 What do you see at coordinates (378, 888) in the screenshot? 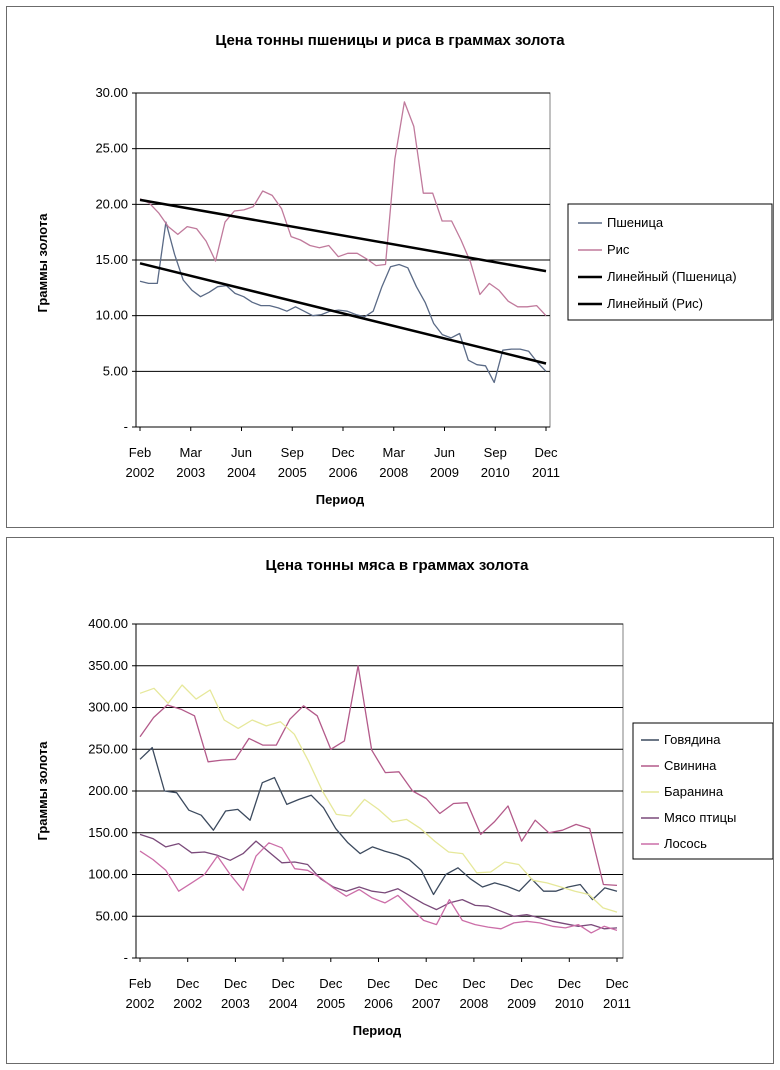
I see `series-line-salmon` at bounding box center [378, 888].